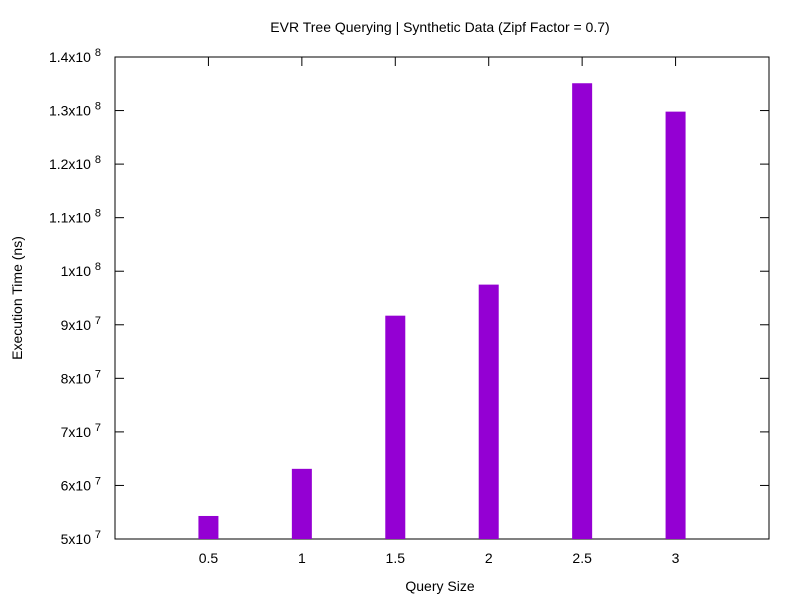 The height and width of the screenshot is (600, 800). I want to click on y-tick-mantissa: 1.1x10, so click(72, 218).